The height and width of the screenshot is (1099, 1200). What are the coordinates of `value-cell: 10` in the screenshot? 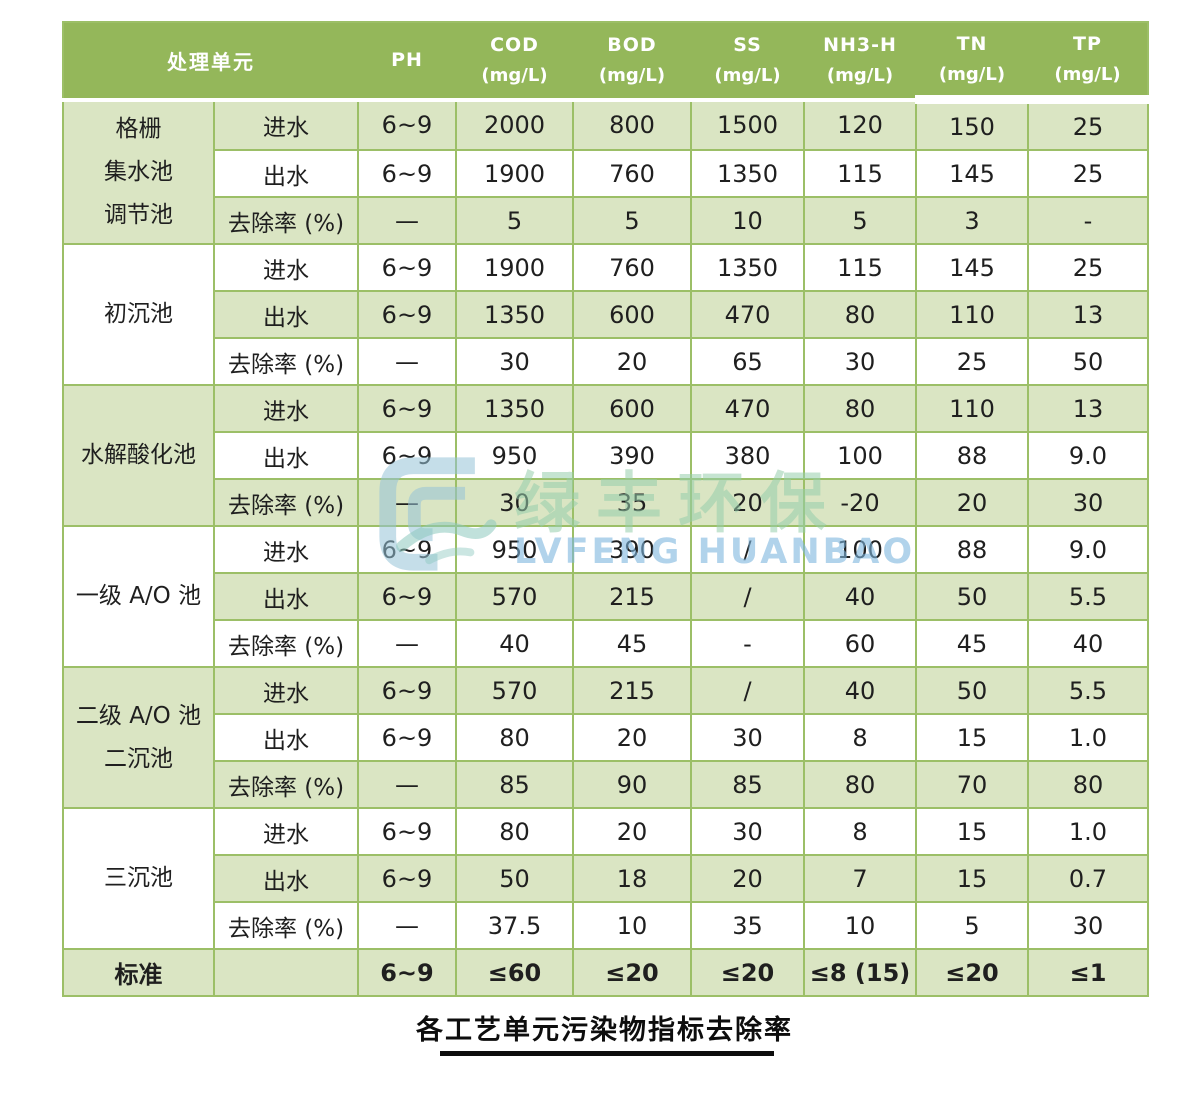 It's located at (860, 925).